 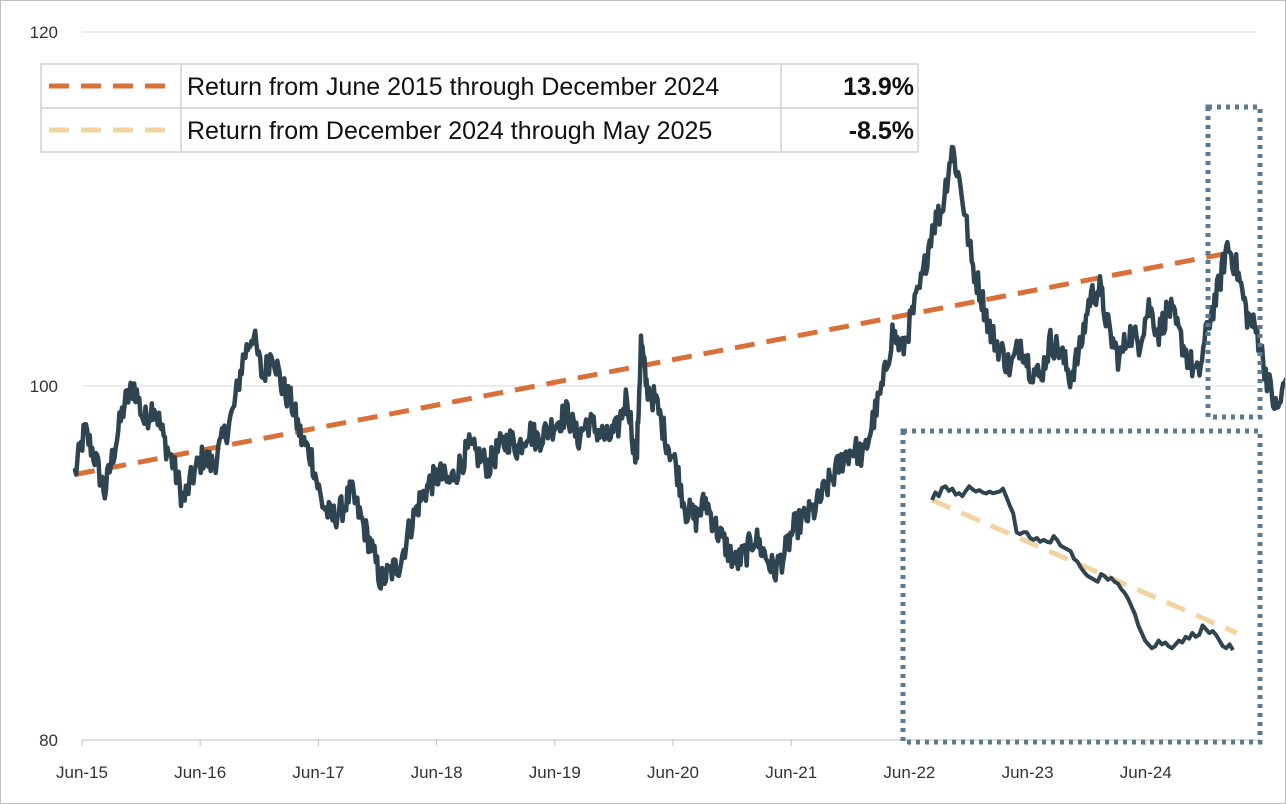 I want to click on legend-value: -8.5%, so click(x=881, y=131).